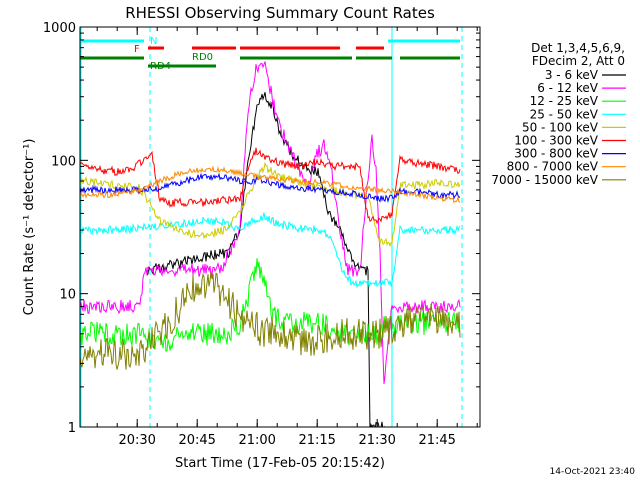  I want to click on y-tick-label: 100, so click(63, 161).